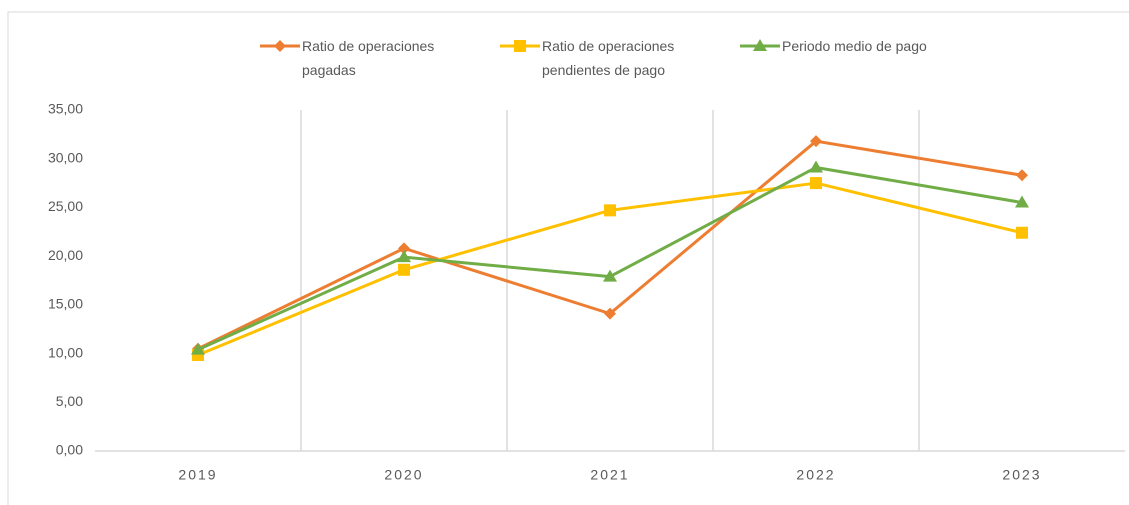 Image resolution: width=1129 pixels, height=505 pixels. I want to click on legend-item: Ratio de operaciones pendientes de pago, so click(618, 58).